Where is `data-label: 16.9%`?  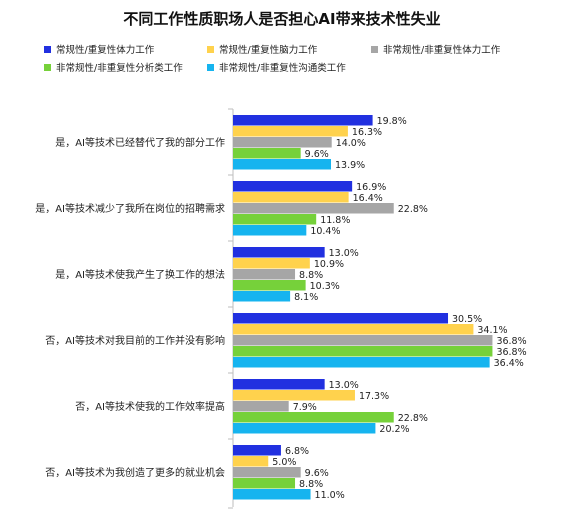 data-label: 16.9% is located at coordinates (371, 187).